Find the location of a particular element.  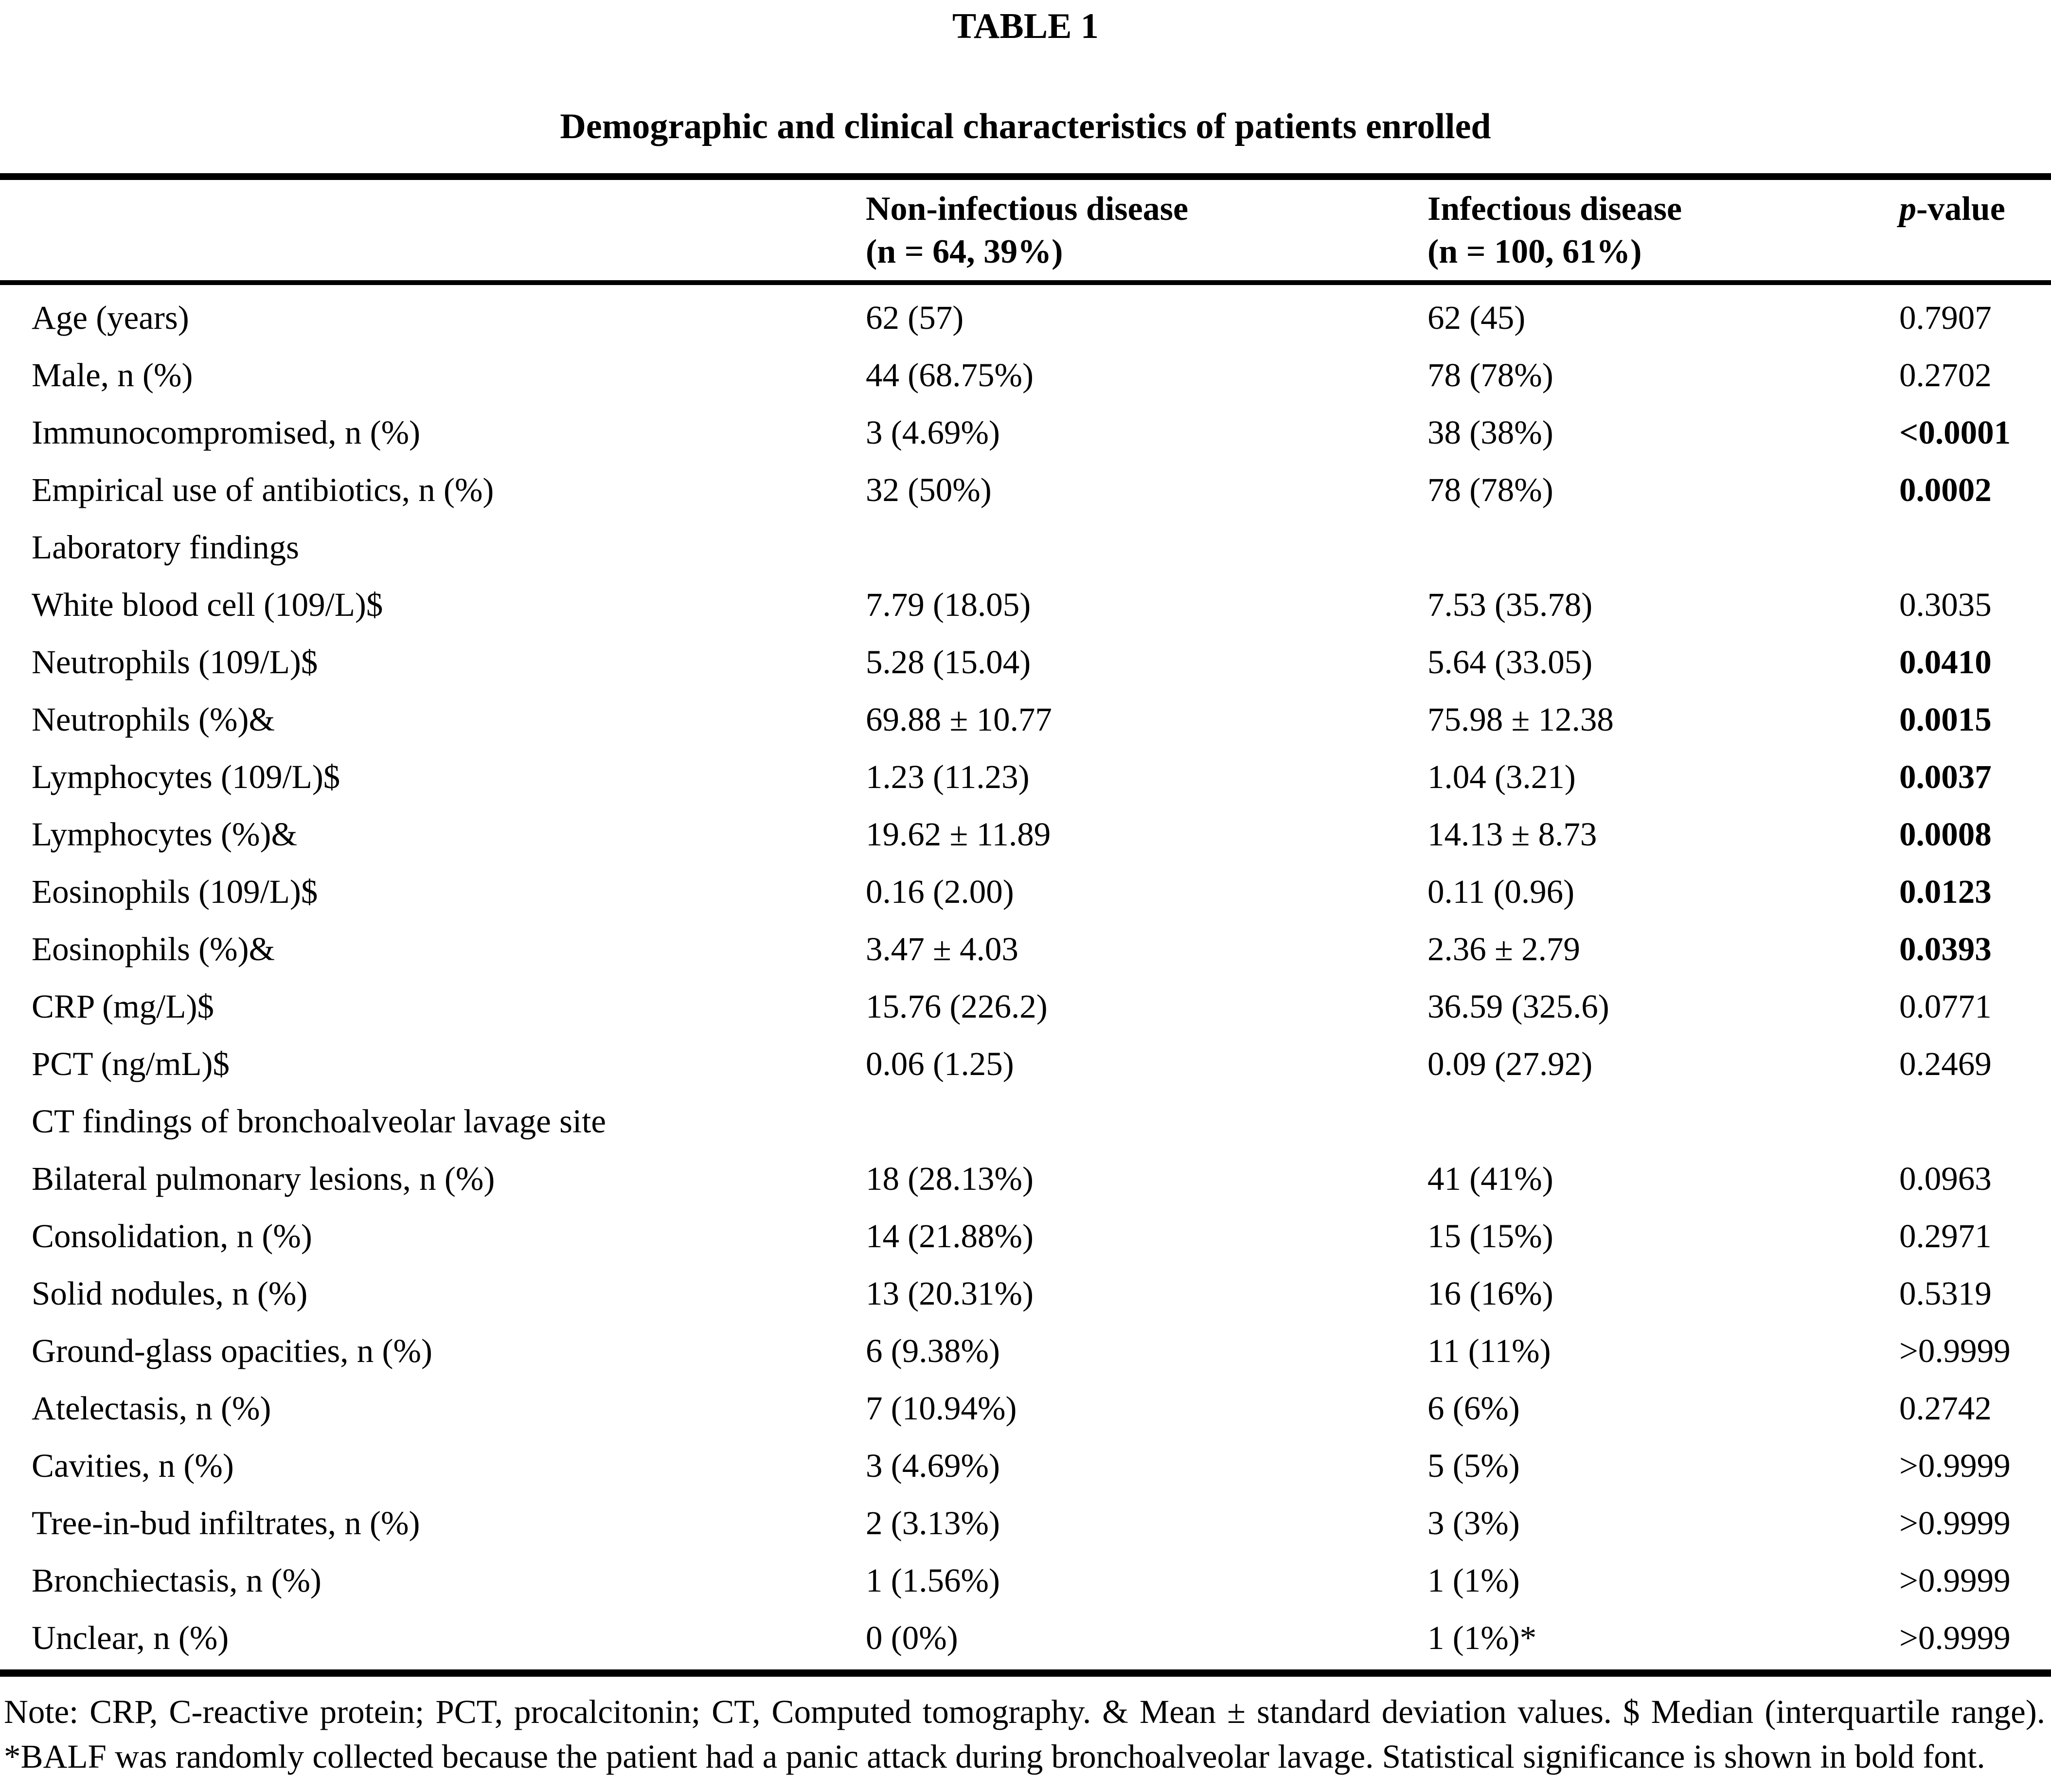

row-value-infectious: 41 (41%) is located at coordinates (1490, 1178).